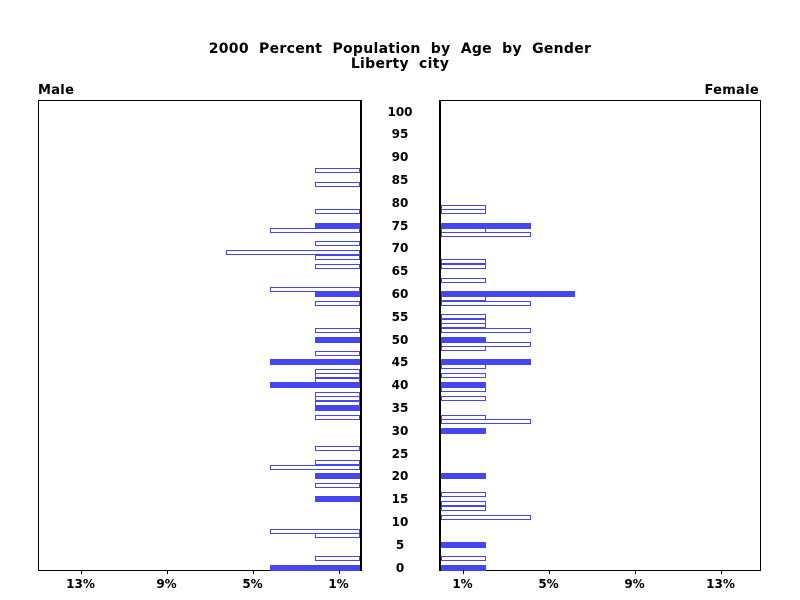  What do you see at coordinates (80, 584) in the screenshot?
I see `male-xtick-label-13: 13%` at bounding box center [80, 584].